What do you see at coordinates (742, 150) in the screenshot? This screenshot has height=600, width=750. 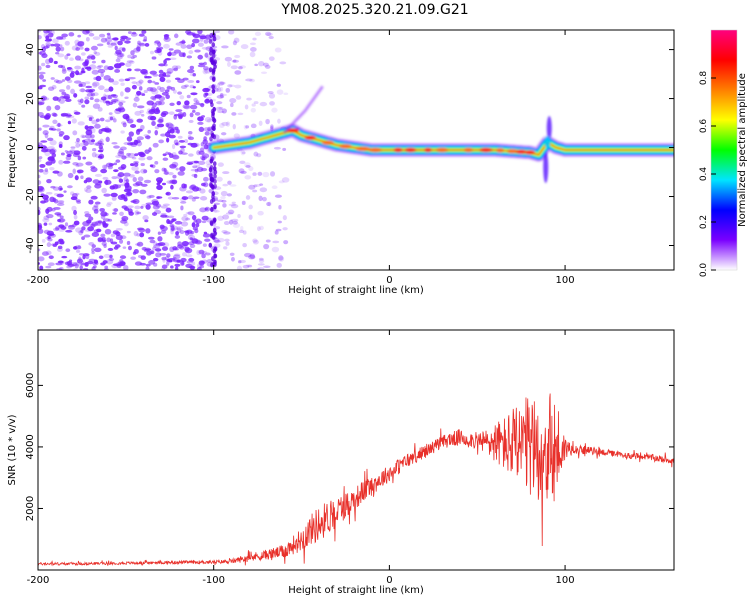 I see `colorbar-label: Normalized spectral amplitude` at bounding box center [742, 150].